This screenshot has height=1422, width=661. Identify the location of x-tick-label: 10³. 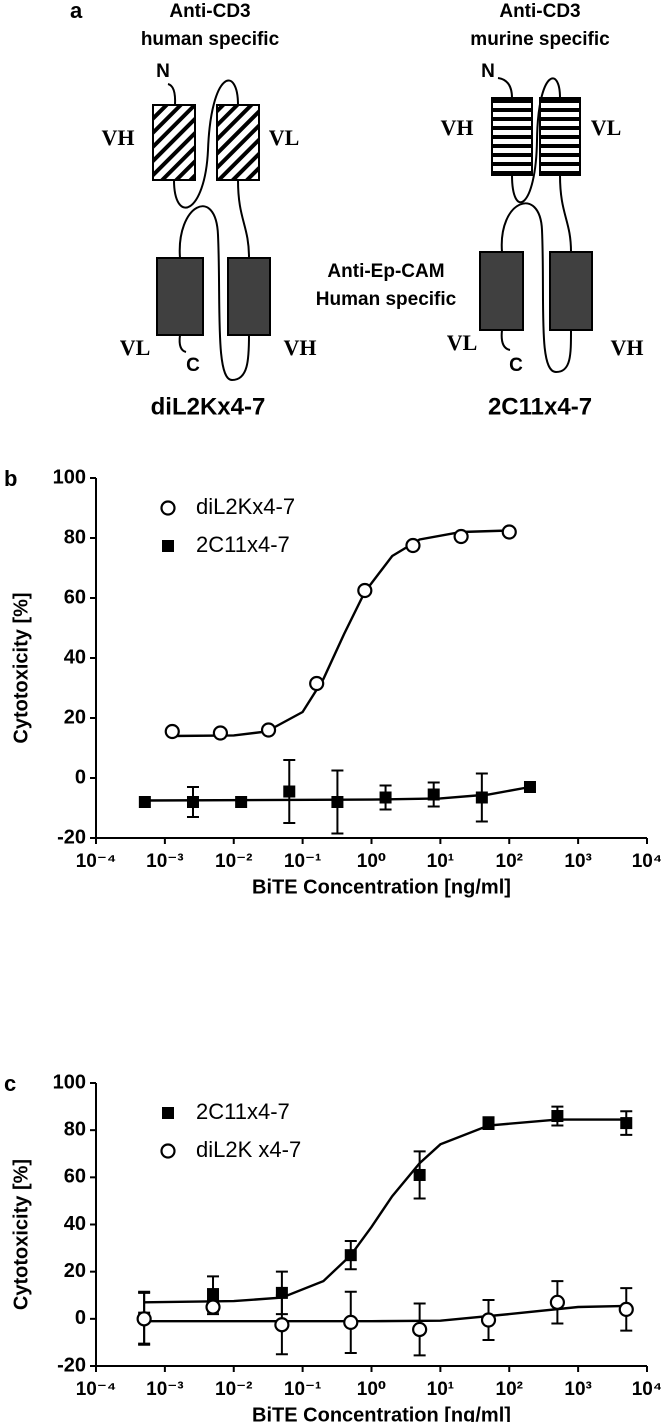
(577, 1389).